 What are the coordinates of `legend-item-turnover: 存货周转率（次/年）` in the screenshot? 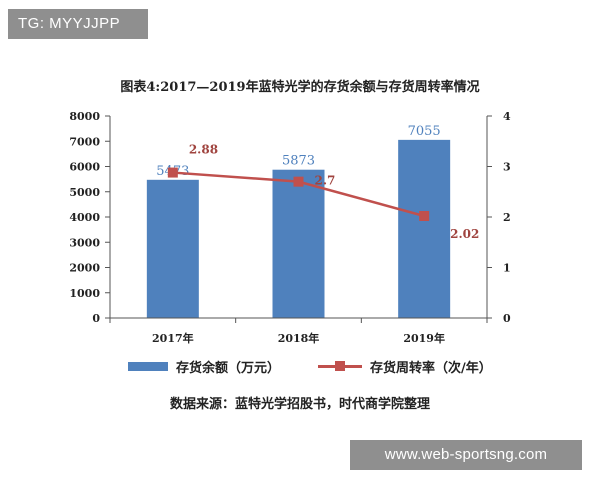 It's located at (405, 366).